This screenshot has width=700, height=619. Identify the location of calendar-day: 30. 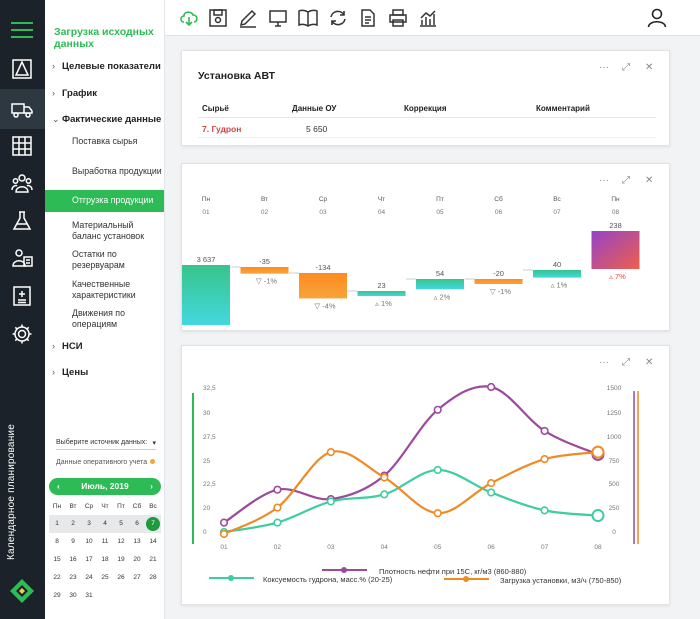
(73, 595).